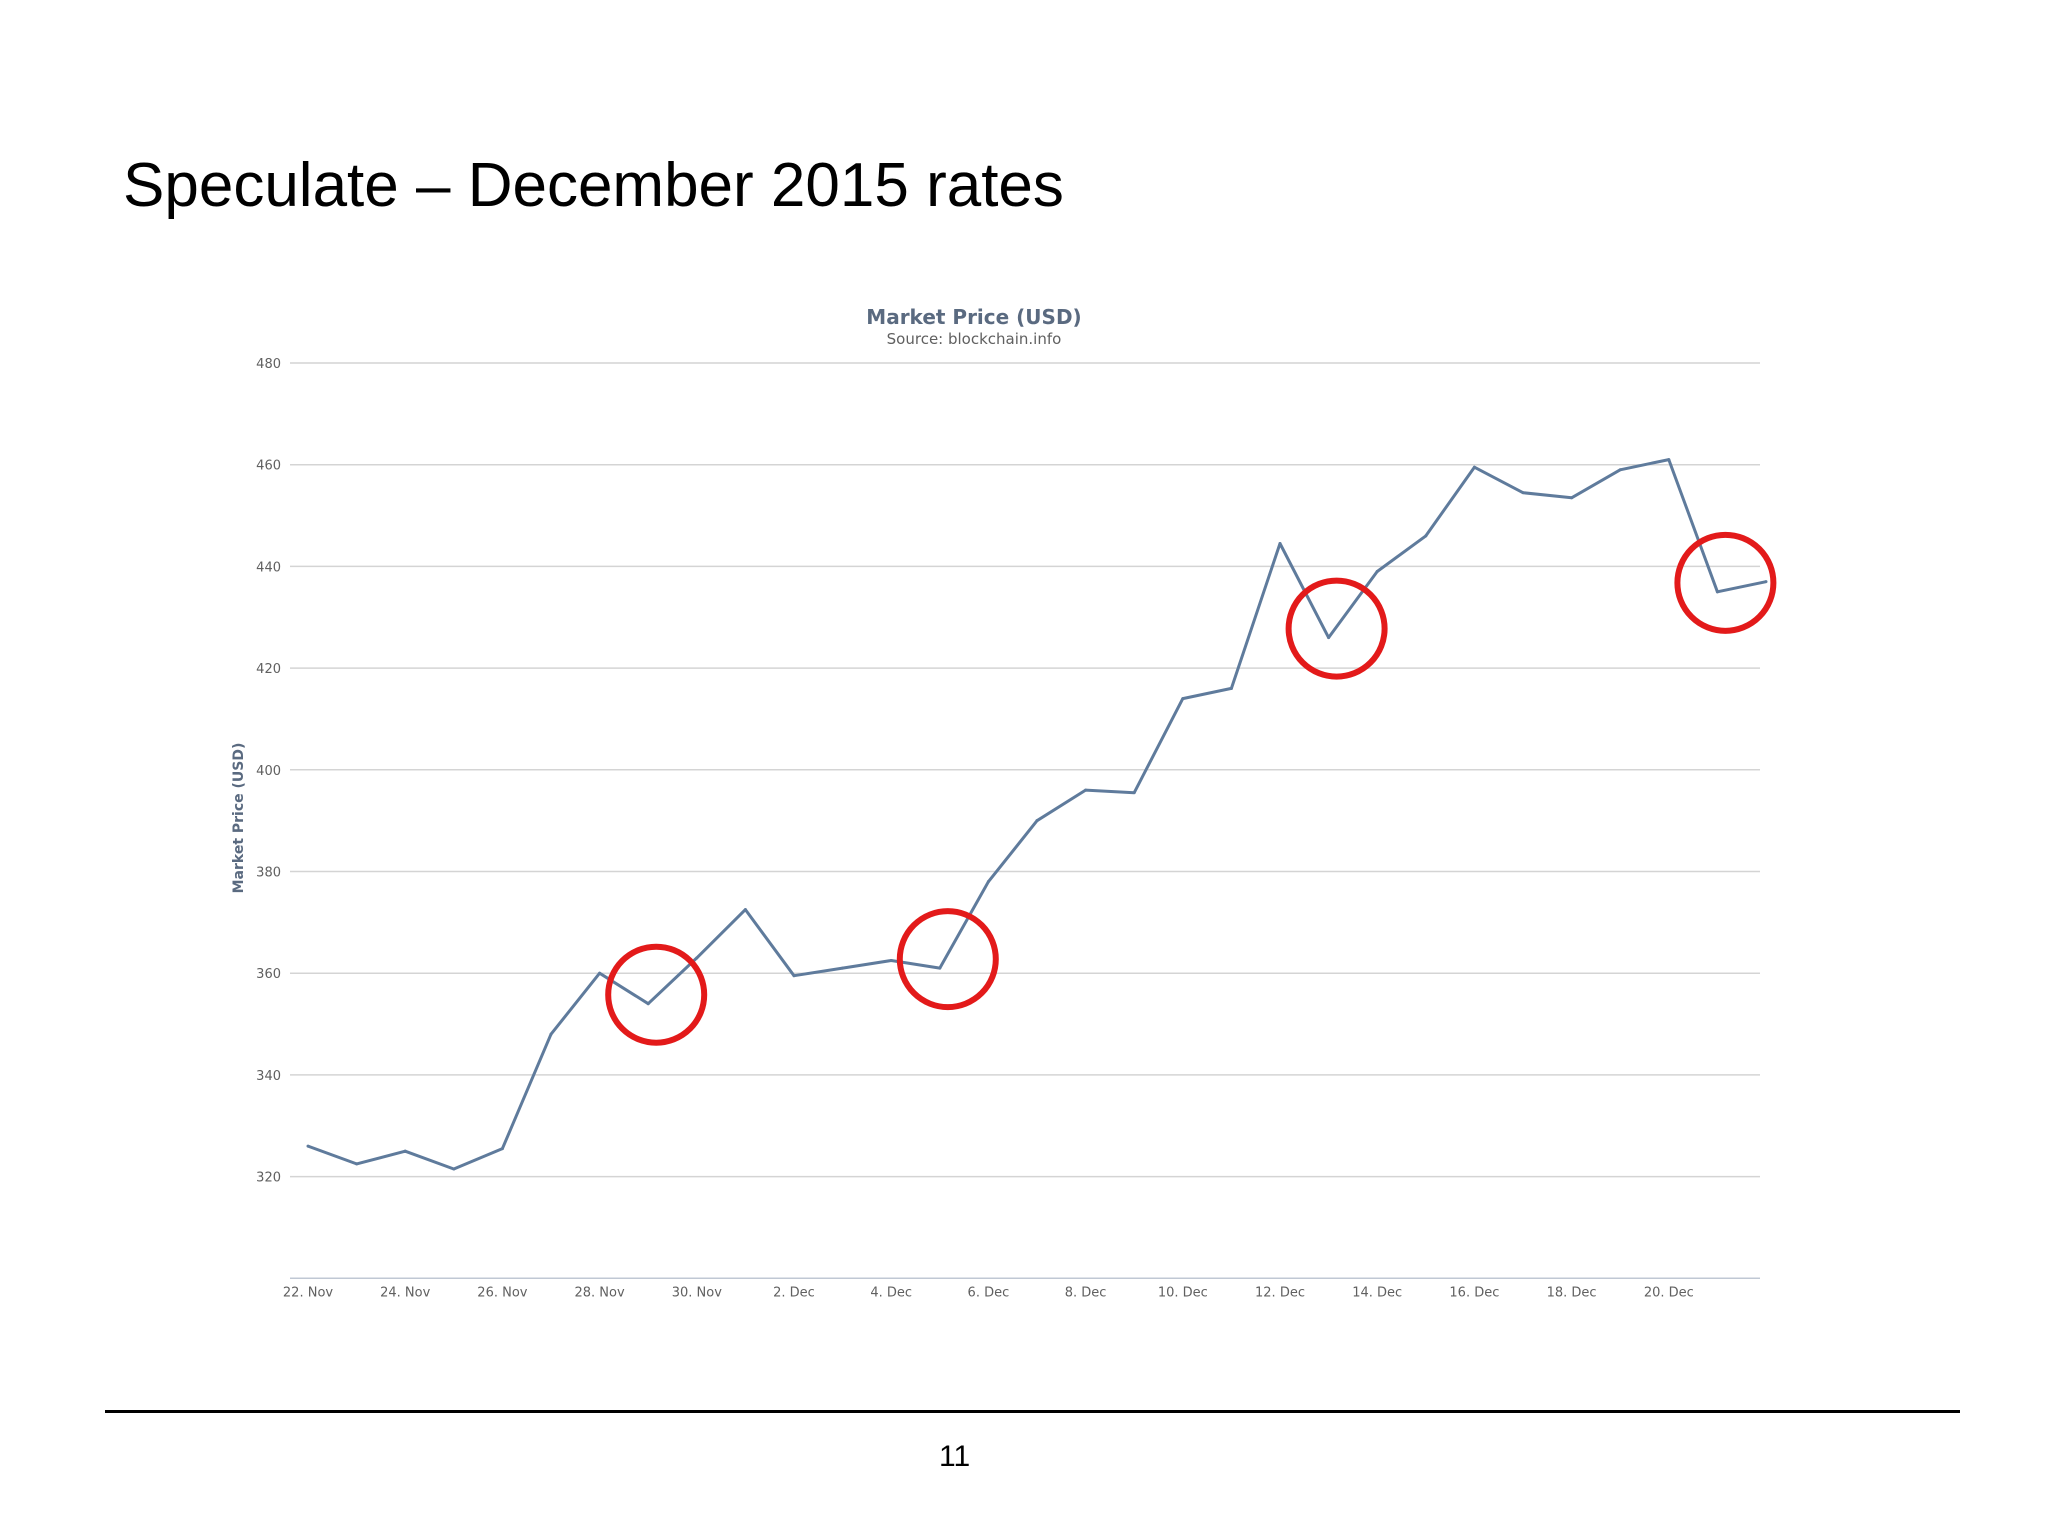 The height and width of the screenshot is (1536, 2048). Describe the element at coordinates (1086, 1292) in the screenshot. I see `x-tick-label: 8. Dec` at that location.